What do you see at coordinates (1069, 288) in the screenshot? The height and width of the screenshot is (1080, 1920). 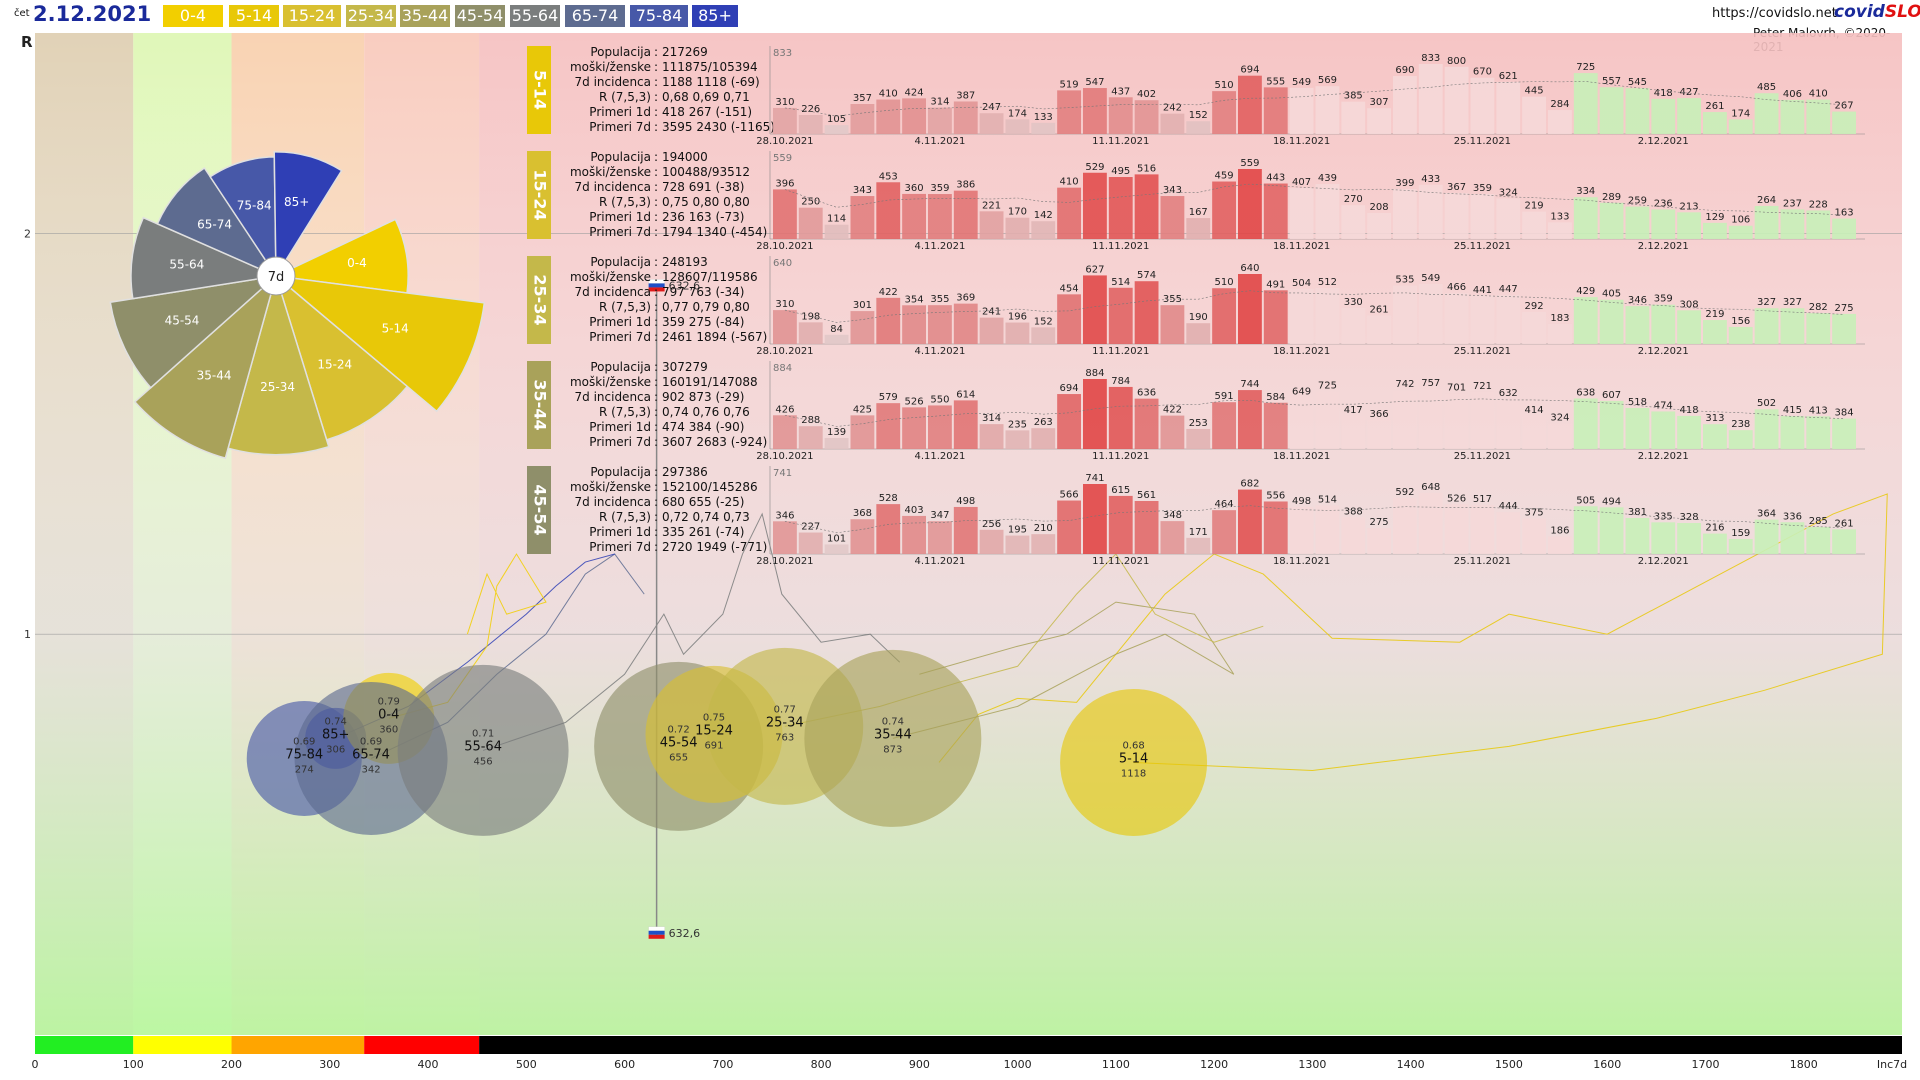 I see `bar-label: 454` at bounding box center [1069, 288].